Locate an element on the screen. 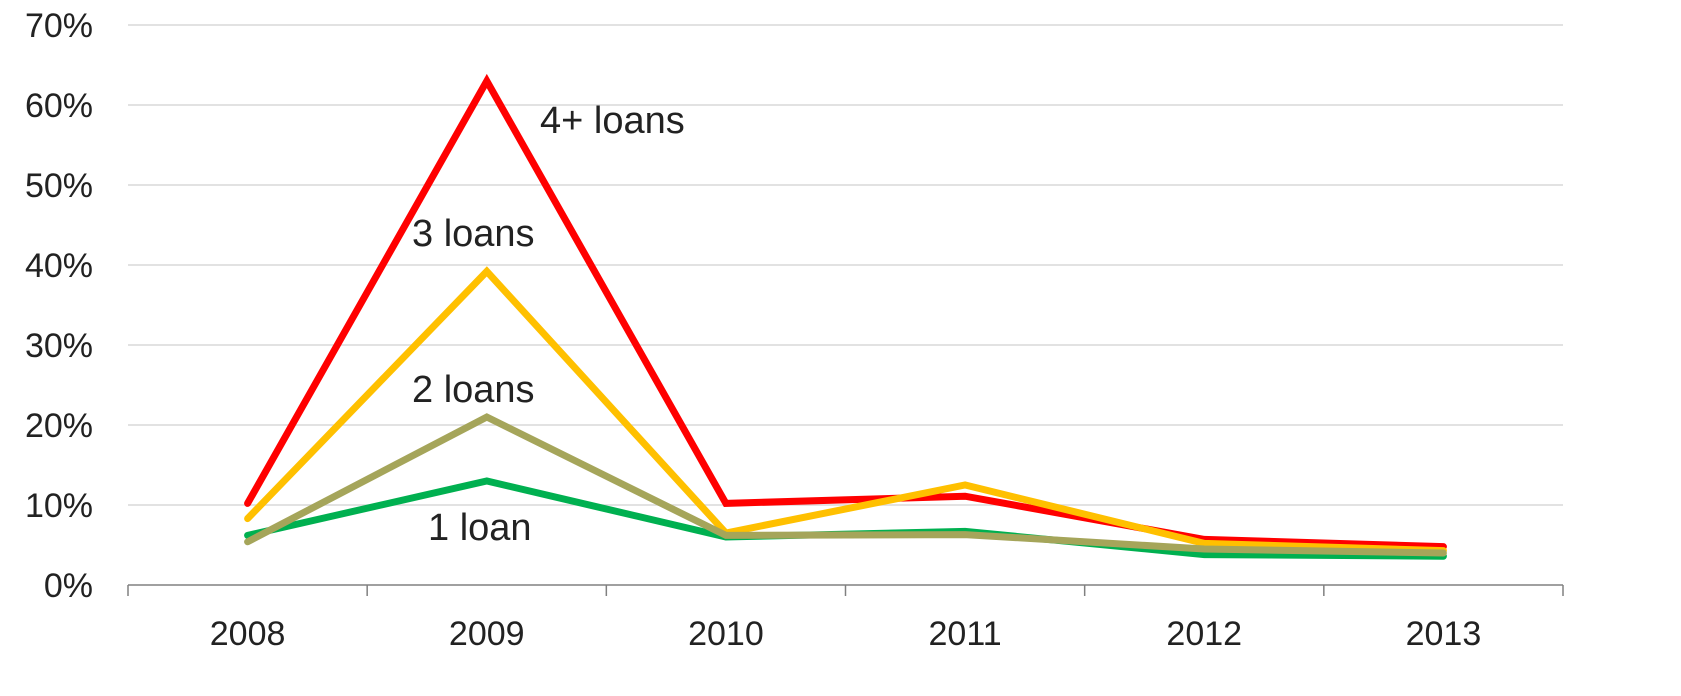 Image resolution: width=1681 pixels, height=696 pixels. x-tick-label: 2011 is located at coordinates (965, 634).